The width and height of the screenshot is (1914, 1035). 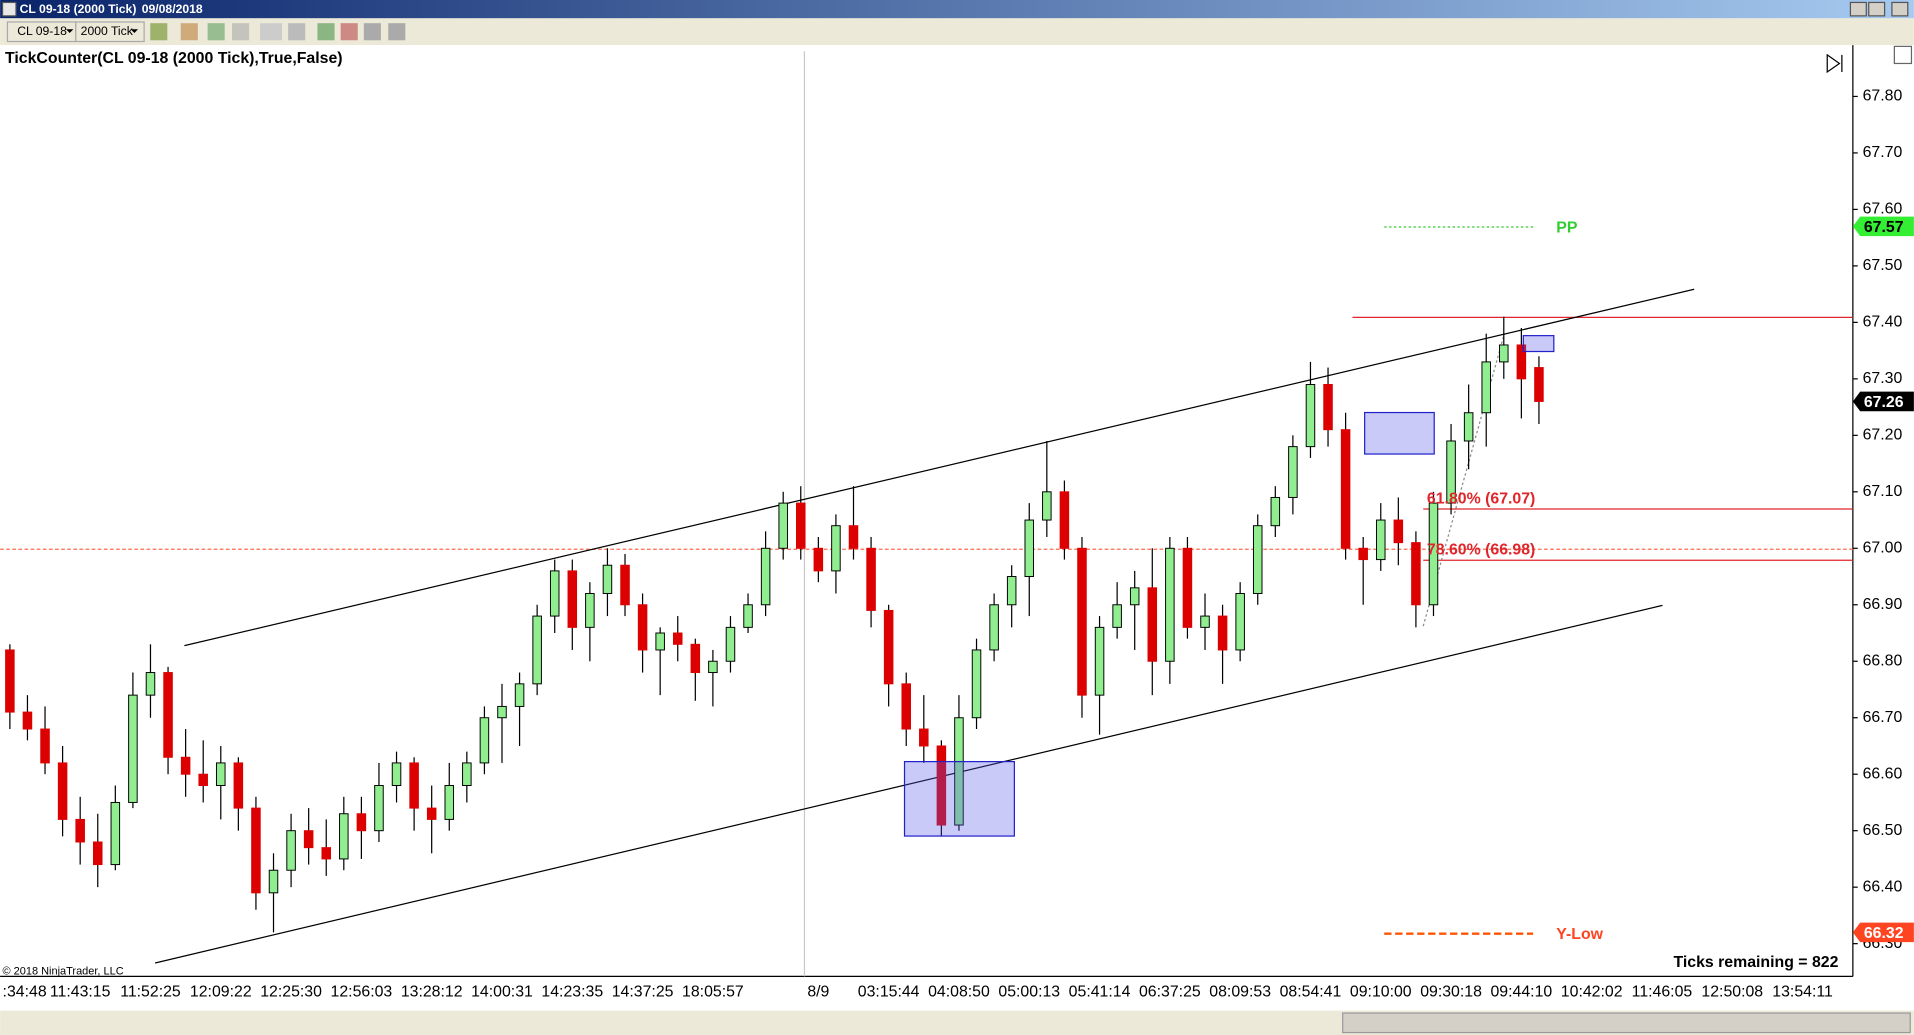 I want to click on x-tick-label: 12:25:30, so click(x=291, y=991).